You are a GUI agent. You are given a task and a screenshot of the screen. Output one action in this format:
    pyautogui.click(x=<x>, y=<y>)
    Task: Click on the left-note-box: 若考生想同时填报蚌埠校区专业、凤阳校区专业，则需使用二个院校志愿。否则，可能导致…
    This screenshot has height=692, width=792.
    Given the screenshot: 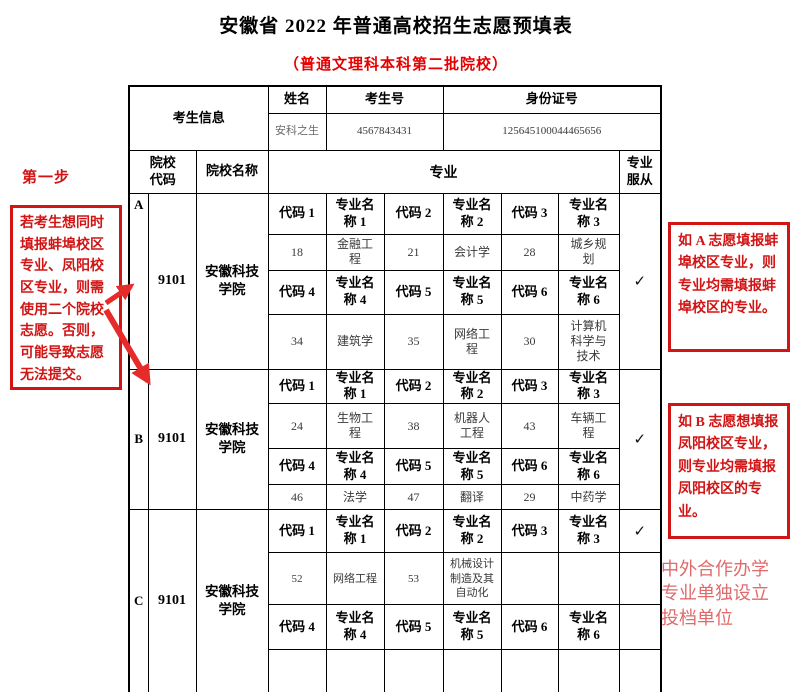 What is the action you would take?
    pyautogui.click(x=66, y=297)
    